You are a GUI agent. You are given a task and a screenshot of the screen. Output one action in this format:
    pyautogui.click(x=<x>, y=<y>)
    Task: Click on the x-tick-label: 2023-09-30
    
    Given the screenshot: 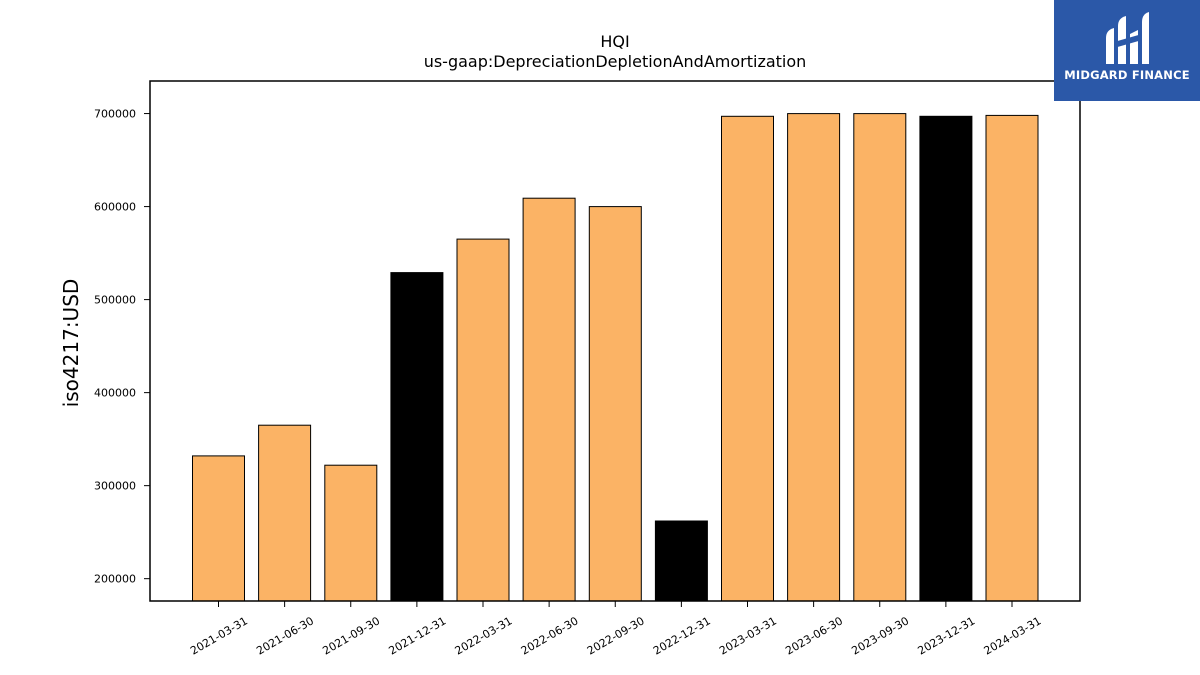 What is the action you would take?
    pyautogui.click(x=880, y=635)
    